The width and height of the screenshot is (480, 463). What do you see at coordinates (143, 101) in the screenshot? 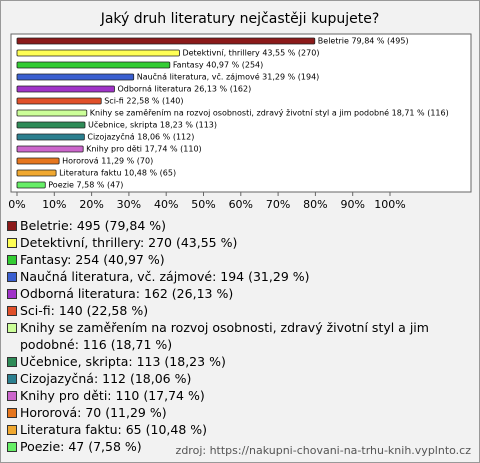
I see `bar-label: Sci-fi 22,58 % (140)` at bounding box center [143, 101].